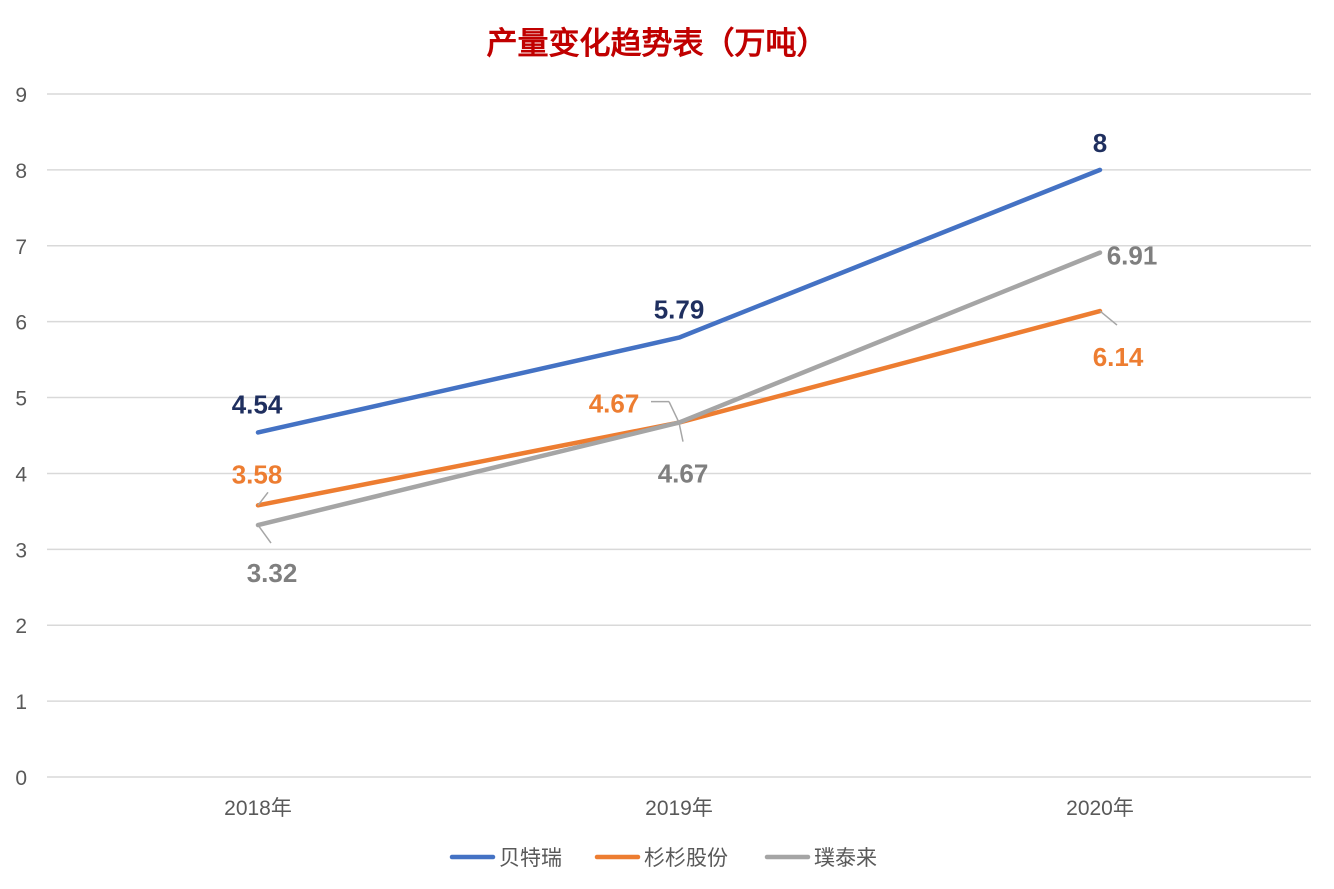  Describe the element at coordinates (530, 858) in the screenshot. I see `legend-label: 贝特瑞` at that location.